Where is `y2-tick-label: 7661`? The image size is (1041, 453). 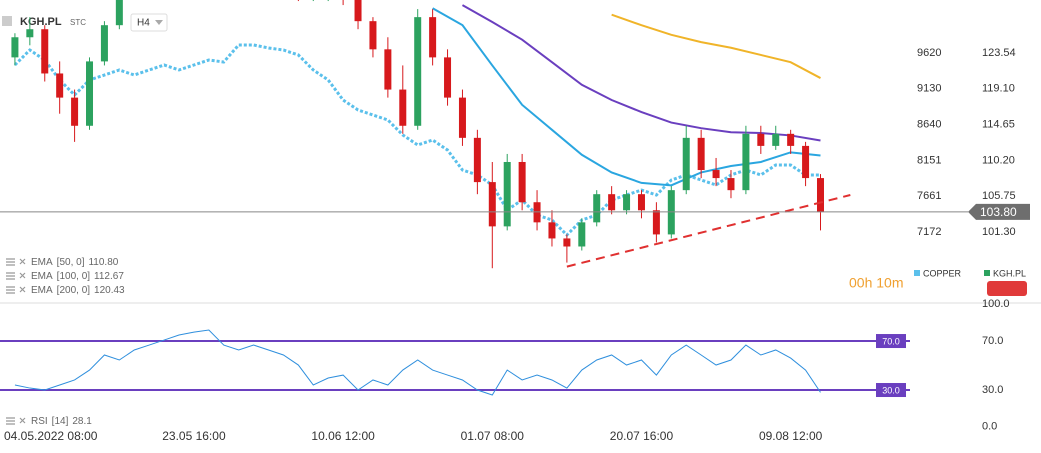 y2-tick-label: 7661 is located at coordinates (929, 196).